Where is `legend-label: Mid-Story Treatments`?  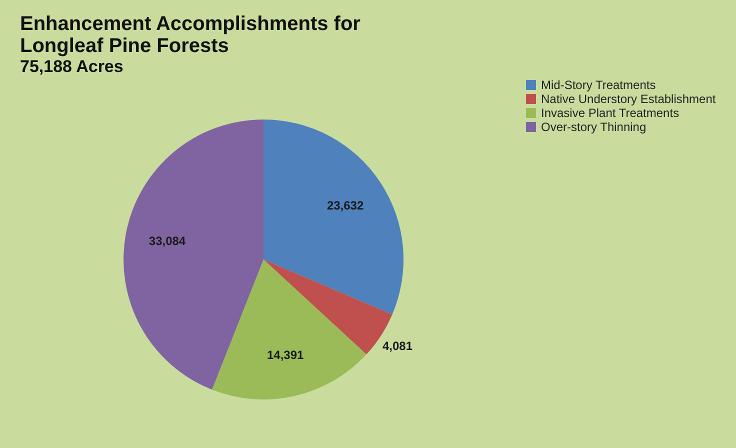
legend-label: Mid-Story Treatments is located at coordinates (598, 85).